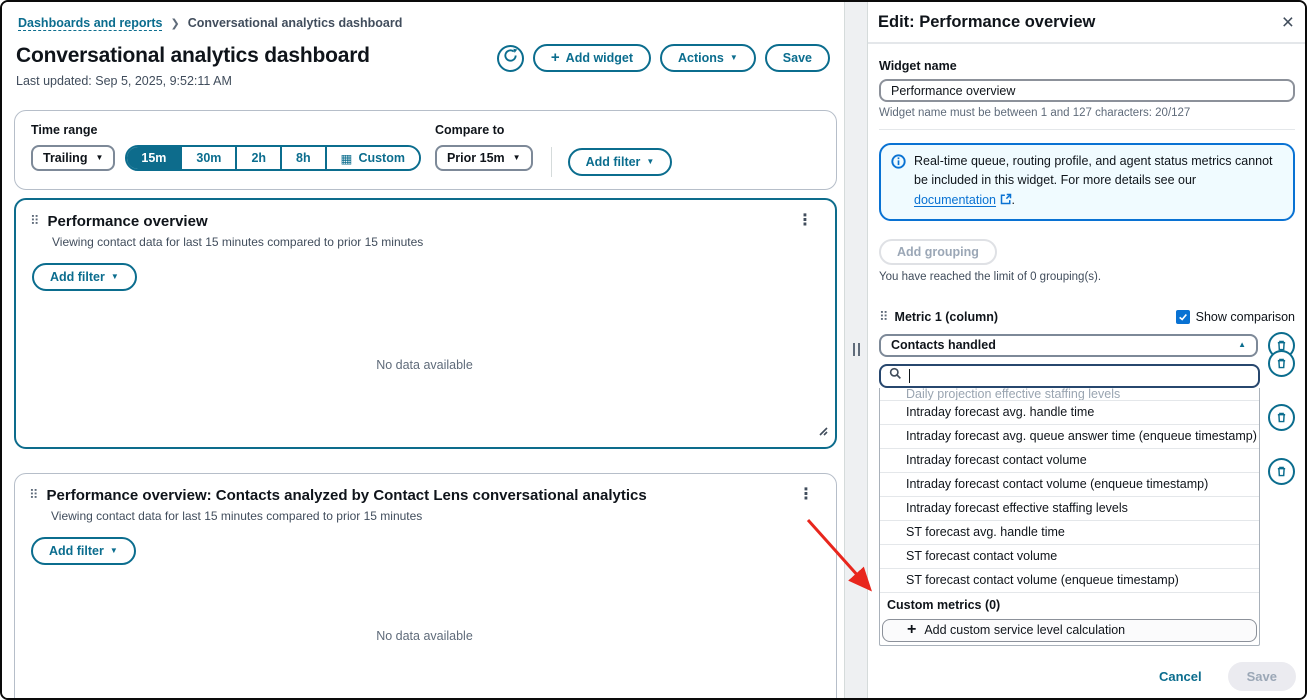  What do you see at coordinates (64, 130) in the screenshot?
I see `time-range-label: Time range` at bounding box center [64, 130].